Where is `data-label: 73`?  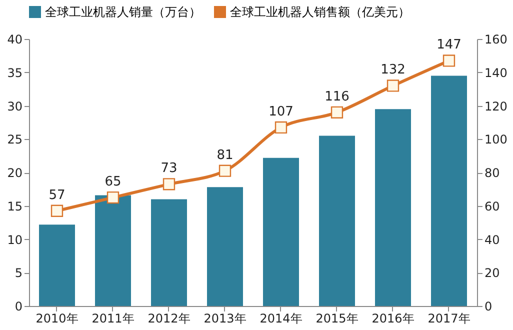
data-label: 73 is located at coordinates (169, 168).